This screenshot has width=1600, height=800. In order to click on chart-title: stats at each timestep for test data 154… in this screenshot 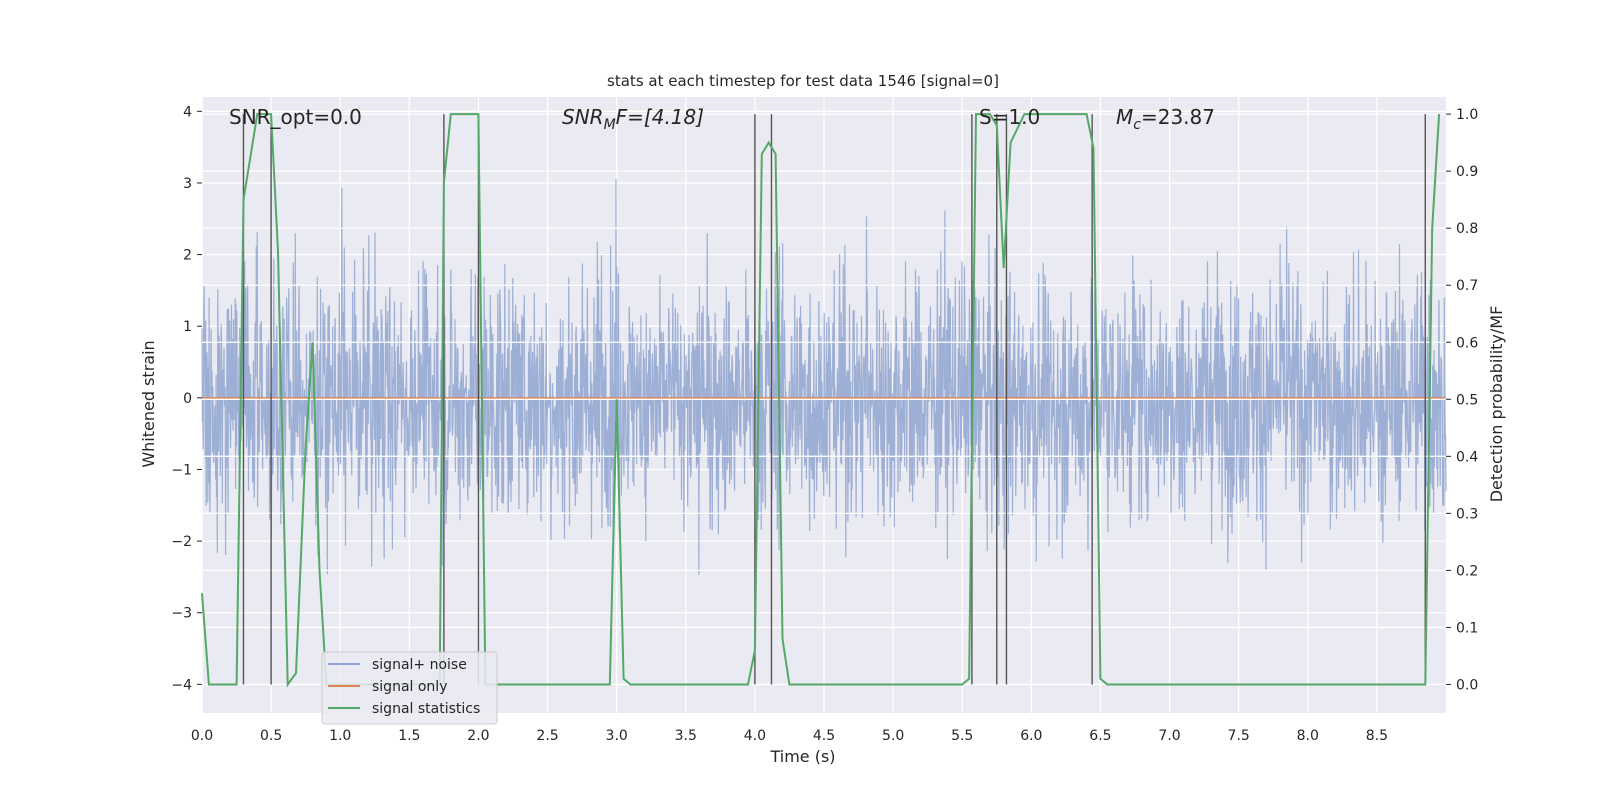, I will do `click(803, 81)`.